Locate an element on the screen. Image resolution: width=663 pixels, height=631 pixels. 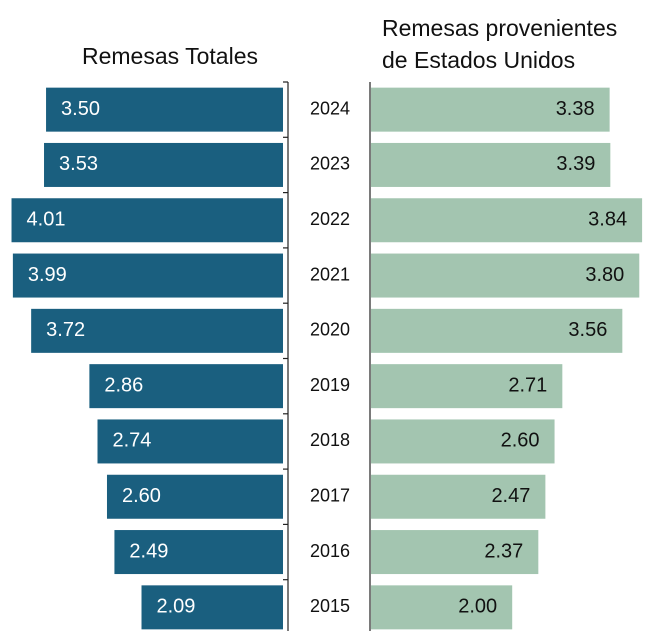
value-label-right: 2.47 is located at coordinates (510, 496).